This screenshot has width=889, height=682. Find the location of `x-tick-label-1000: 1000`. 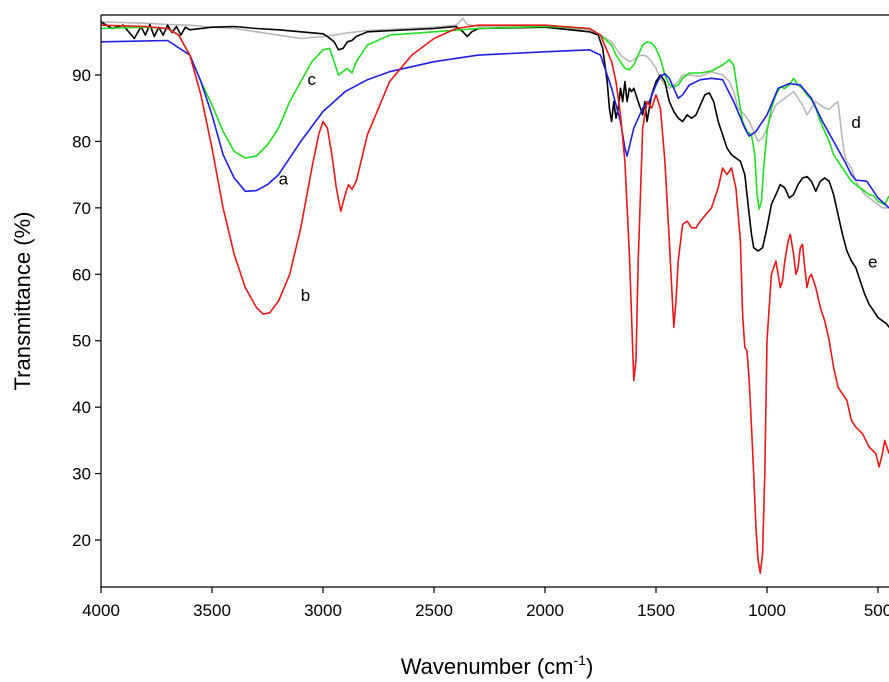

x-tick-label-1000: 1000 is located at coordinates (767, 610).